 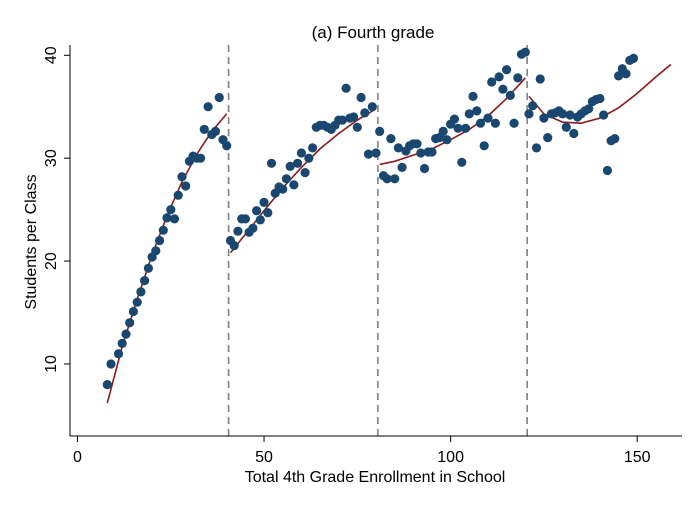 I want to click on x-tick-label: 150, so click(x=637, y=457).